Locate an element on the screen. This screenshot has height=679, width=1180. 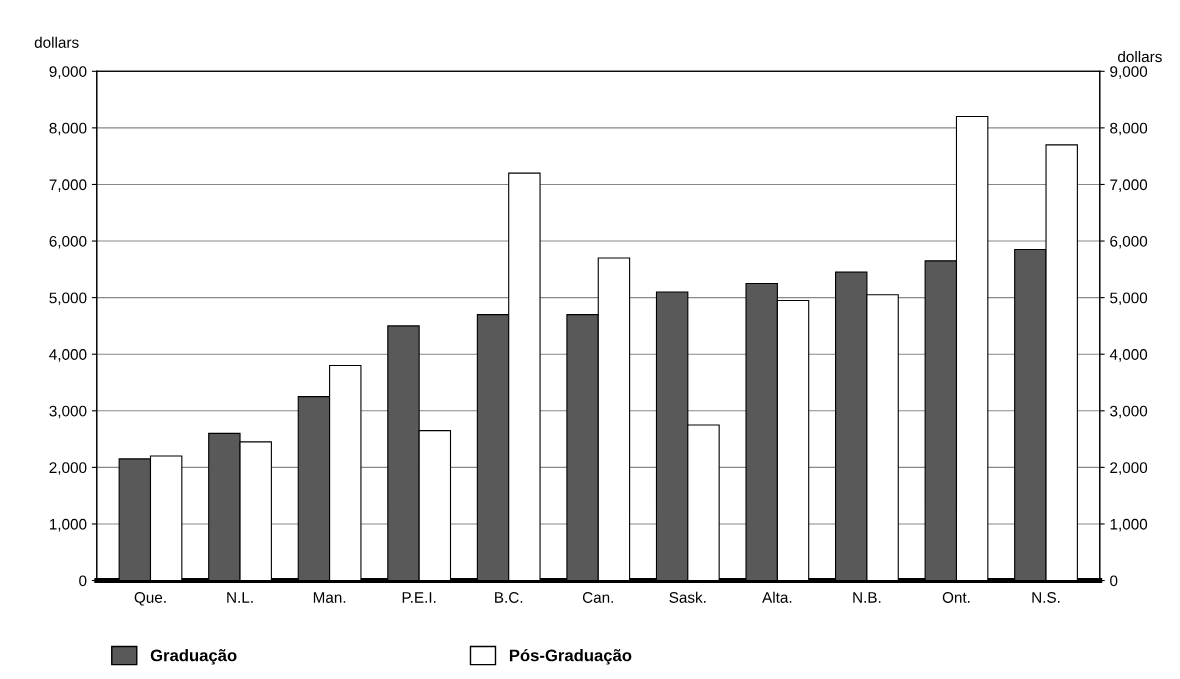
x-tick-label: B.C. is located at coordinates (509, 597).